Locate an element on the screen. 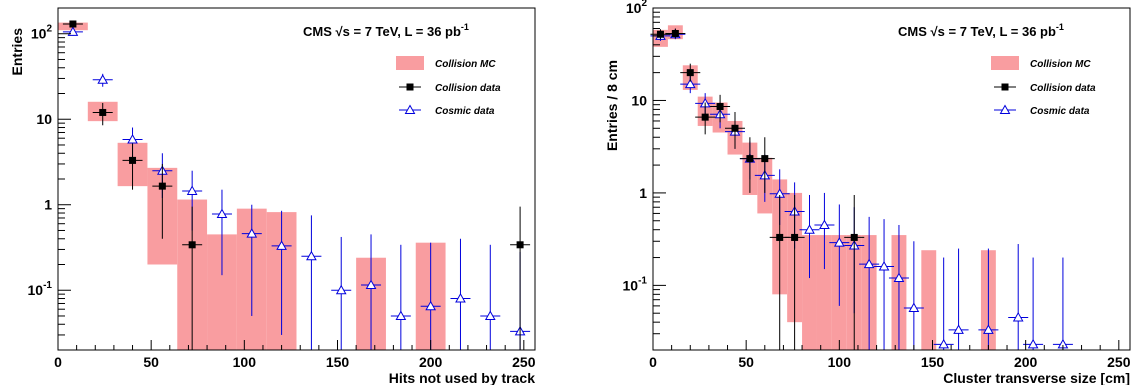  x-axis-label: Hits not used by track is located at coordinates (462, 377).